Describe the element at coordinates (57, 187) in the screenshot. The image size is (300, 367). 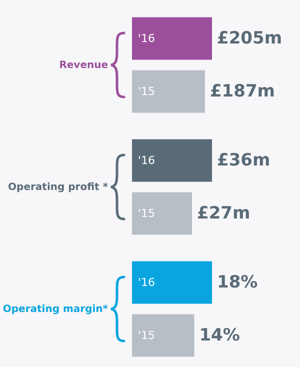
I see `y-axis-title: Operating profit *` at that location.